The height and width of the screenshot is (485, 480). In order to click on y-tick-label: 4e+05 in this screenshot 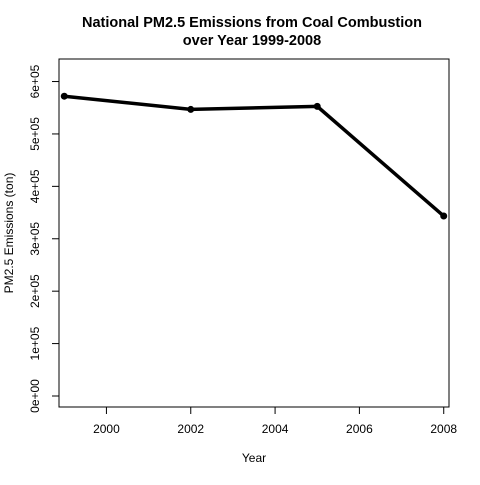, I will do `click(35, 186)`.